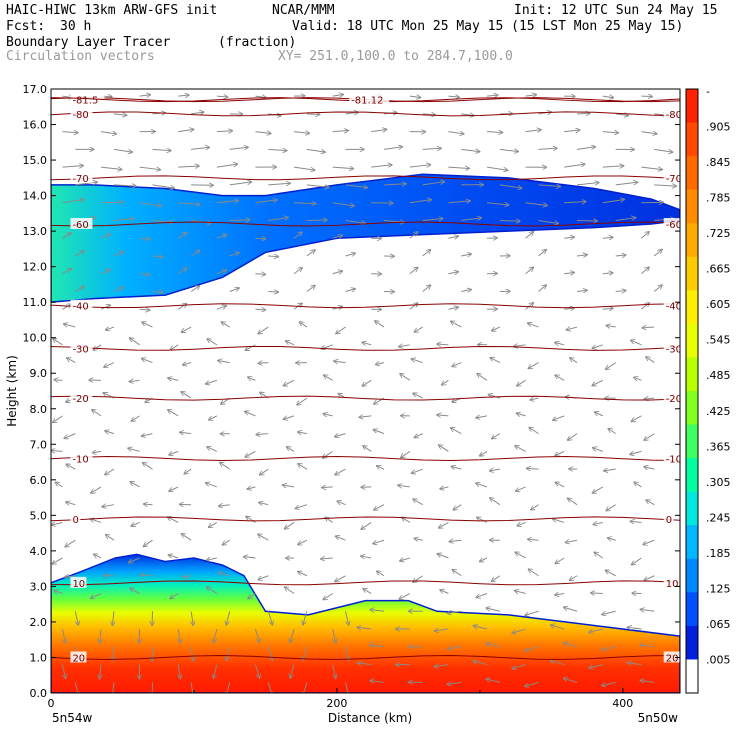 The image size is (740, 740). I want to click on y-tick-label: 11.0, so click(35, 302).